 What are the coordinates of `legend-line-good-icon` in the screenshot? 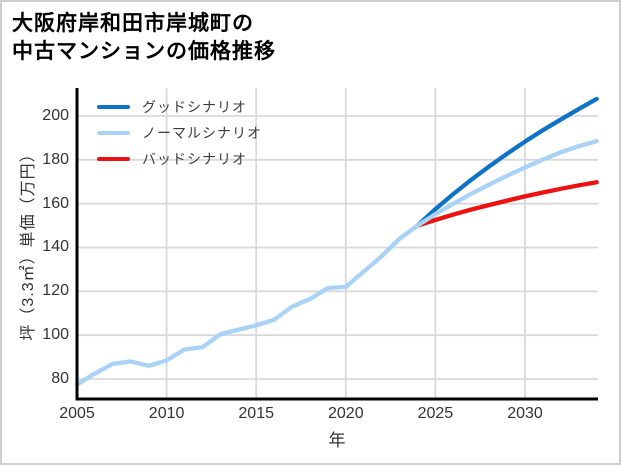 It's located at (113, 107).